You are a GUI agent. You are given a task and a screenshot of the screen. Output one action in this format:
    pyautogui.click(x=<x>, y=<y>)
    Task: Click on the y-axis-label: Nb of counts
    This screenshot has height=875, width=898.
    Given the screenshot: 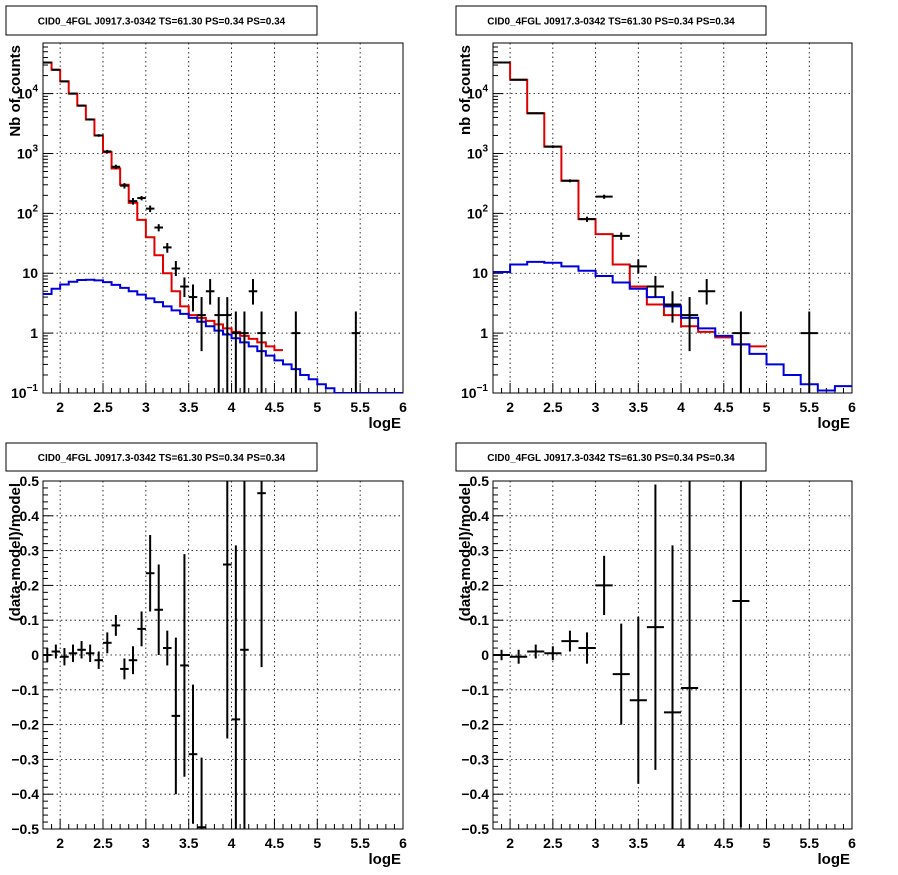 What is the action you would take?
    pyautogui.click(x=15, y=91)
    